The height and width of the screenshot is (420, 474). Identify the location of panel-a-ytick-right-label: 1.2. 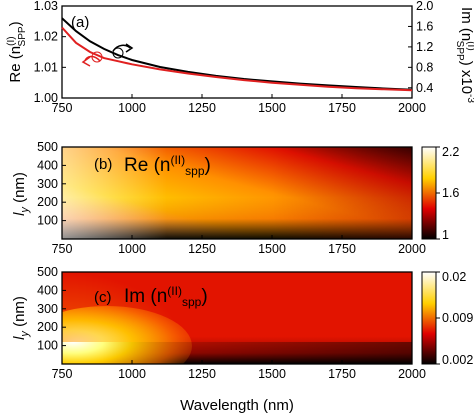
(424, 47).